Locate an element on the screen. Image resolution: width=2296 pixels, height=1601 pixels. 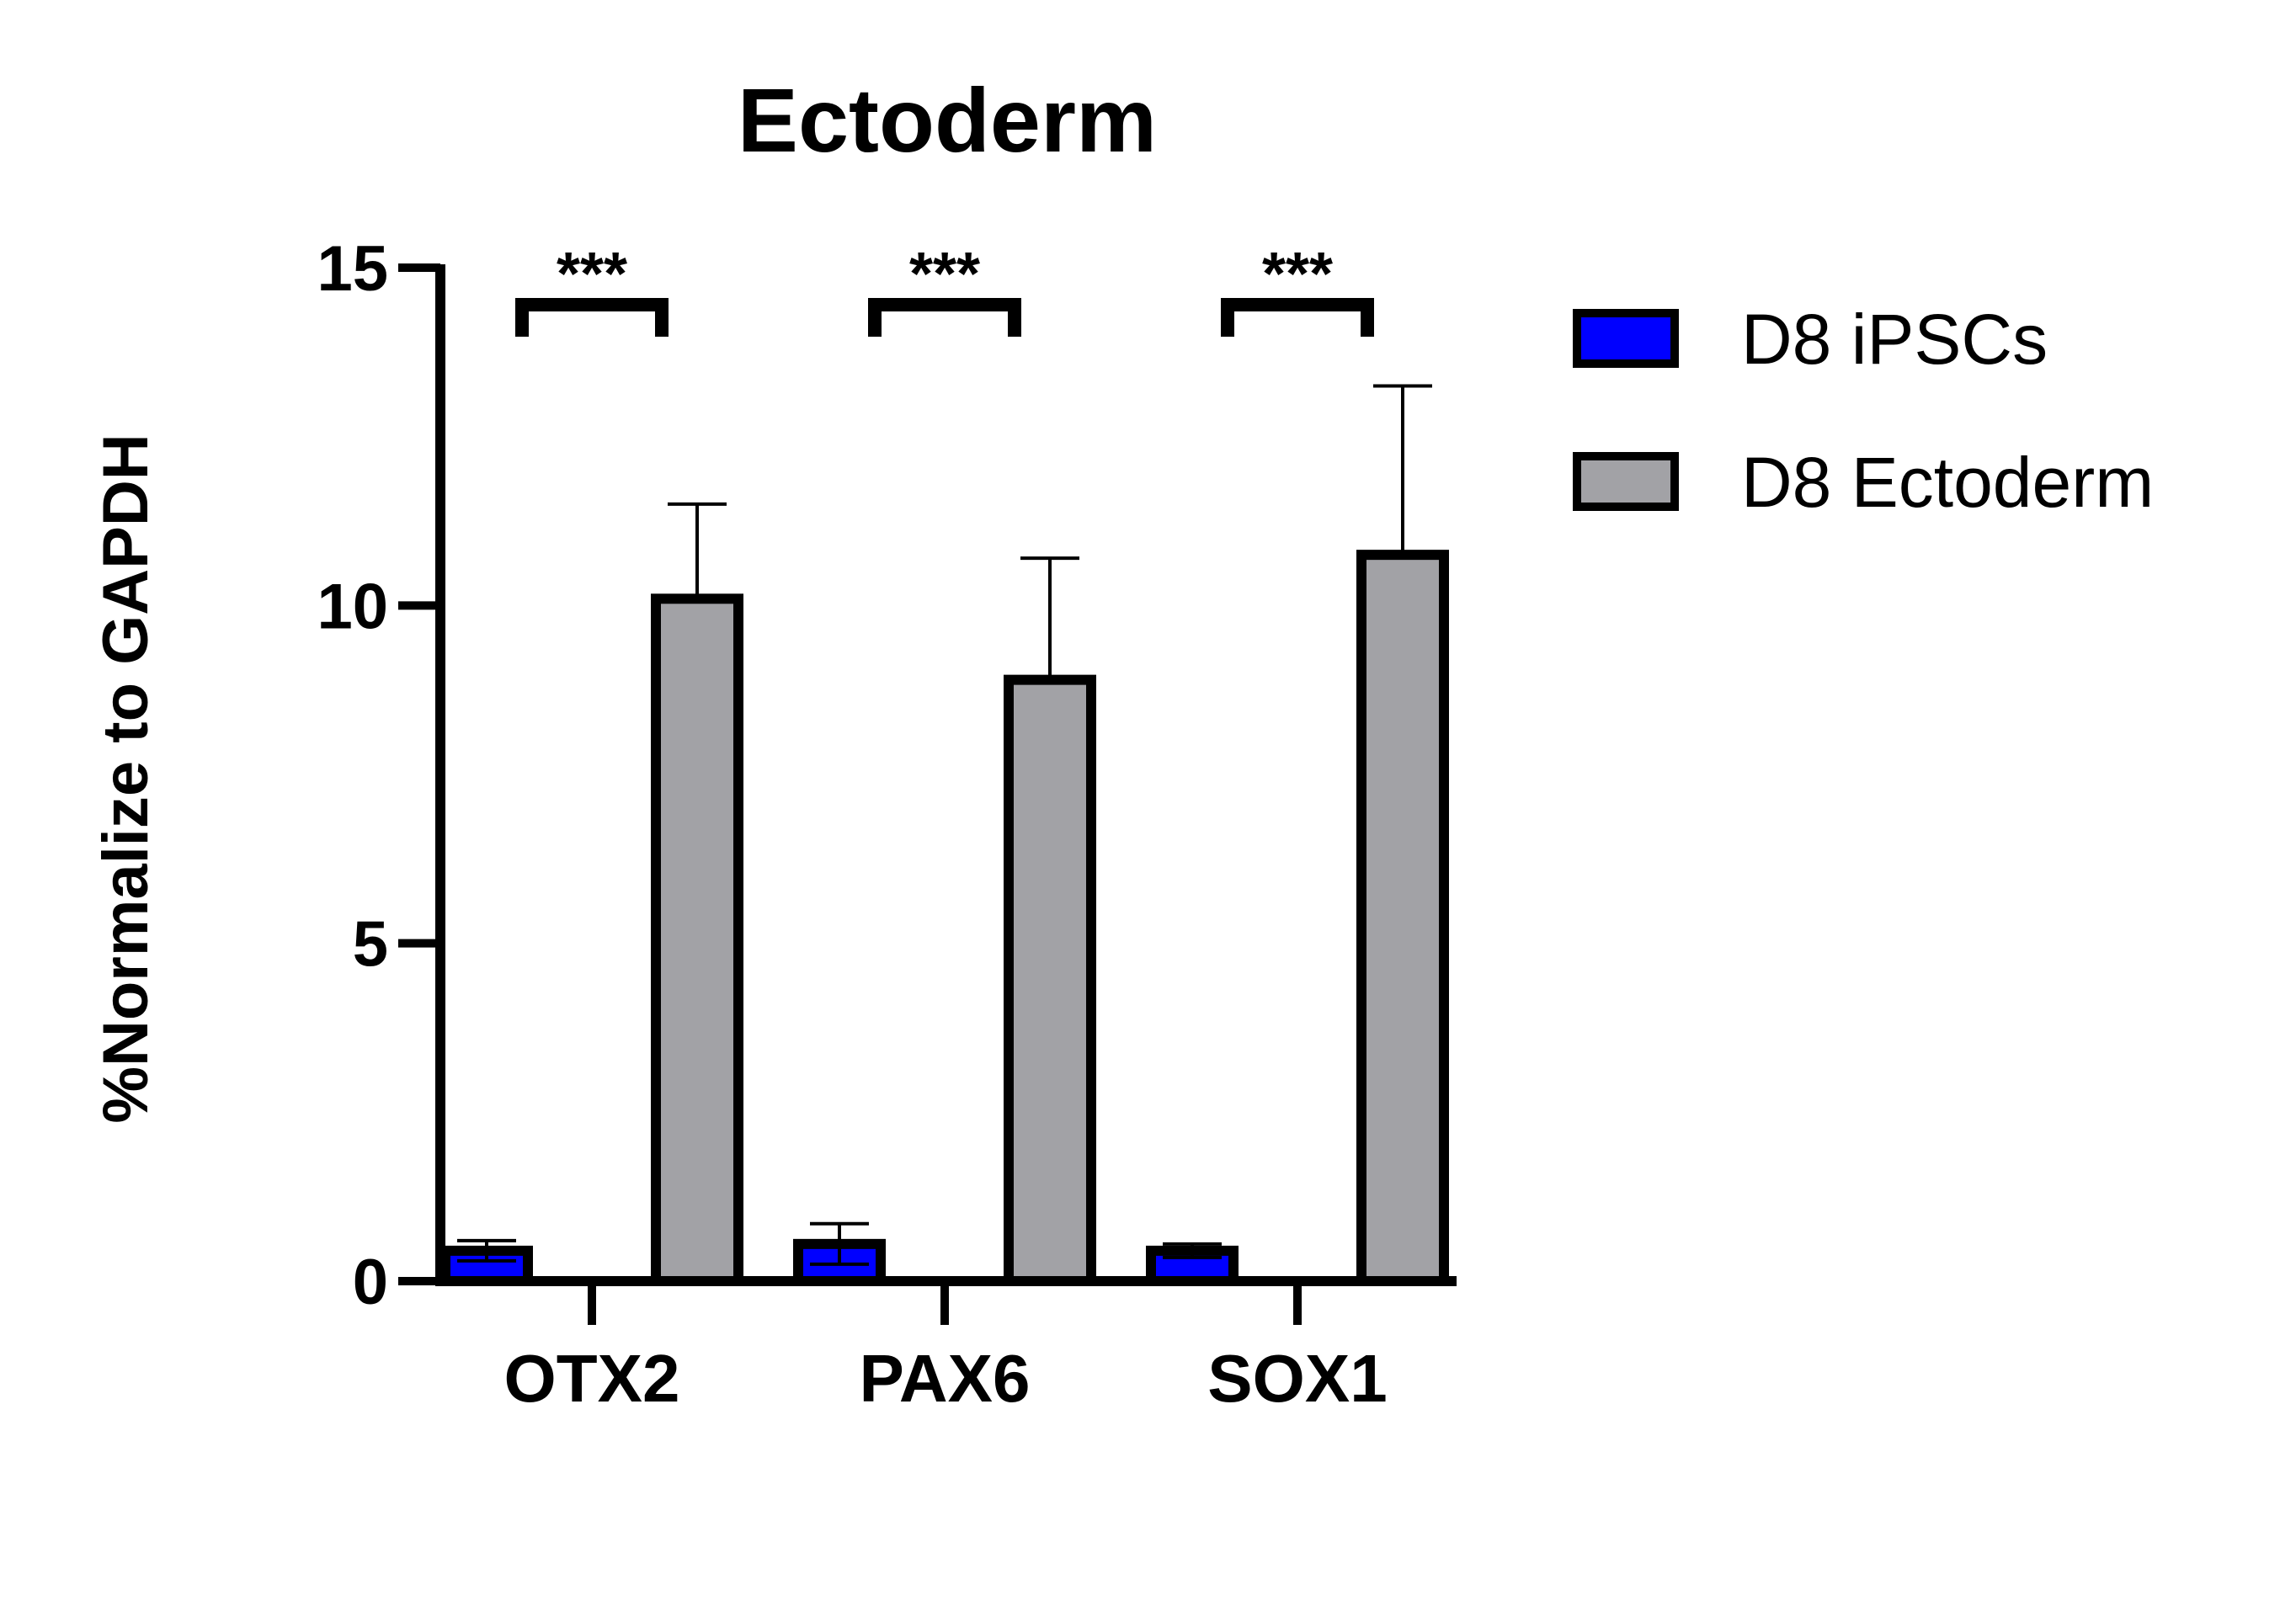
x-tick-label-sox1: SOX1 is located at coordinates (1297, 1378).